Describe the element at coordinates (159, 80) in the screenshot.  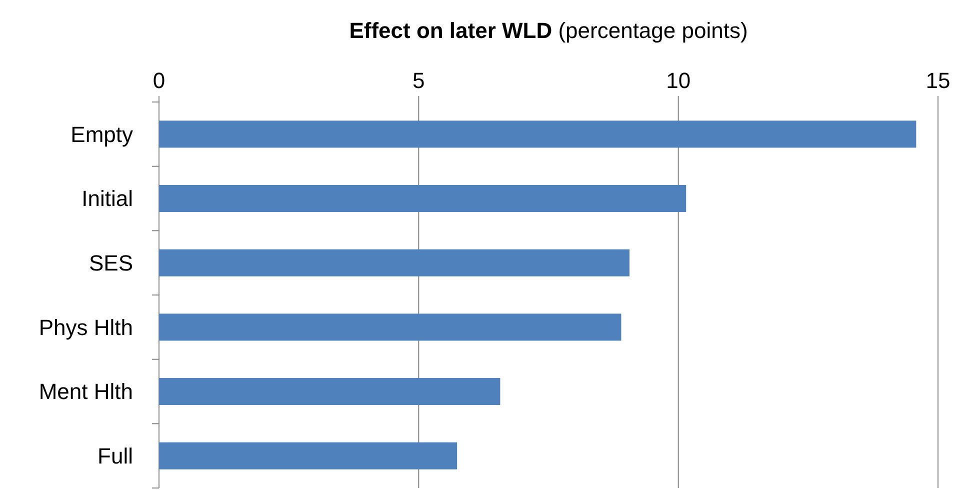
I see `x-tick-label: 0` at that location.